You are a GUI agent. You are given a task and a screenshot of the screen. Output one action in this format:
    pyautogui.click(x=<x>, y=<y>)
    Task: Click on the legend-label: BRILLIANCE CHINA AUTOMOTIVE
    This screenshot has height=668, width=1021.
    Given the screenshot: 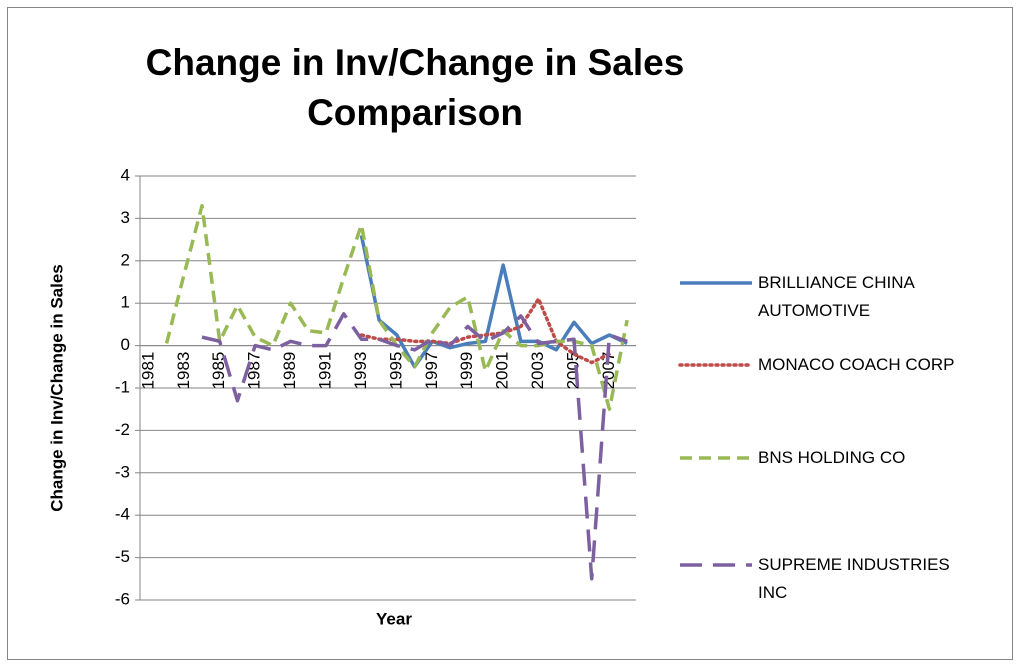 What is the action you would take?
    pyautogui.click(x=836, y=296)
    